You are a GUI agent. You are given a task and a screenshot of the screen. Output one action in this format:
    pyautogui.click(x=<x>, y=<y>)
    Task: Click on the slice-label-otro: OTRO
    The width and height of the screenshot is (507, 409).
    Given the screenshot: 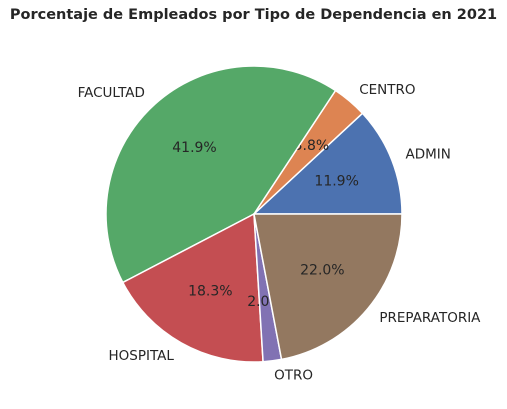 What is the action you would take?
    pyautogui.click(x=293, y=376)
    